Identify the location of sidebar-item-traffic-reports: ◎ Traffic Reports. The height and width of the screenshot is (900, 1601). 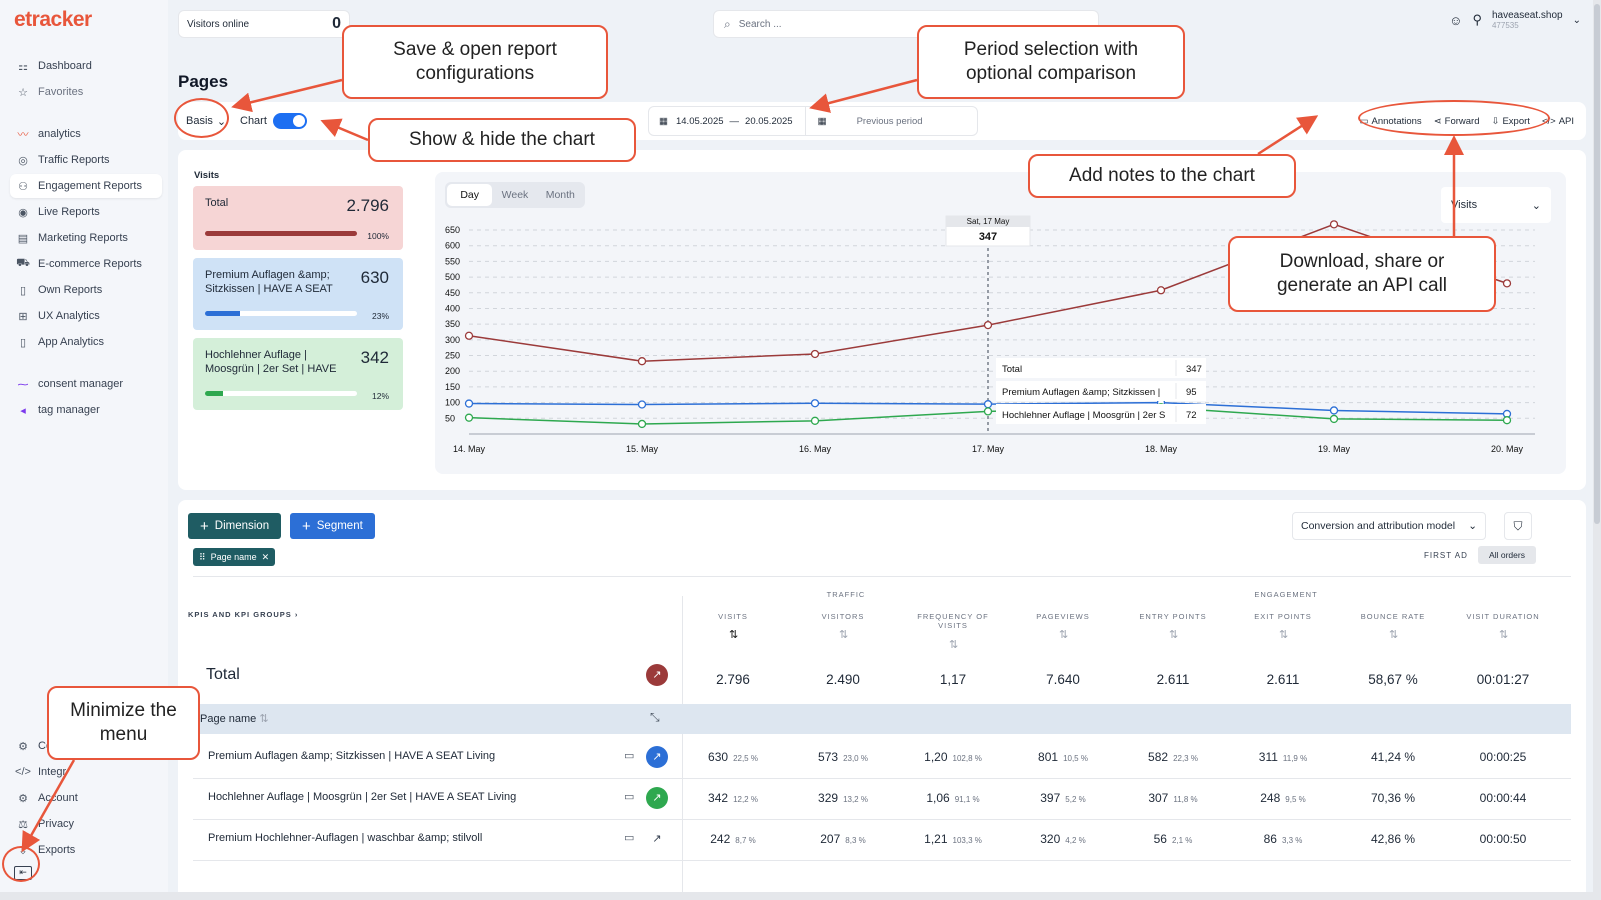
(86, 160).